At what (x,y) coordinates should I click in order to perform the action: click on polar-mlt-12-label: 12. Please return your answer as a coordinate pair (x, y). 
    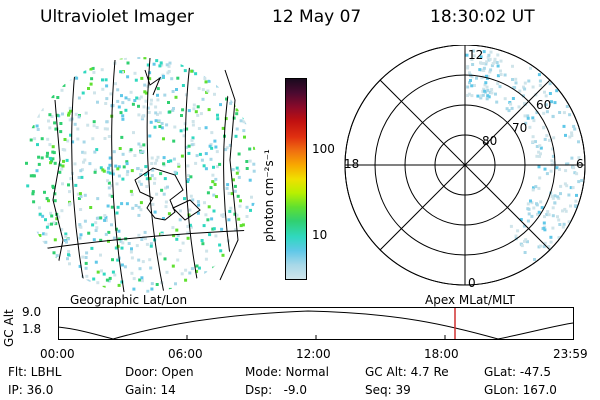
    Looking at the image, I should click on (475, 55).